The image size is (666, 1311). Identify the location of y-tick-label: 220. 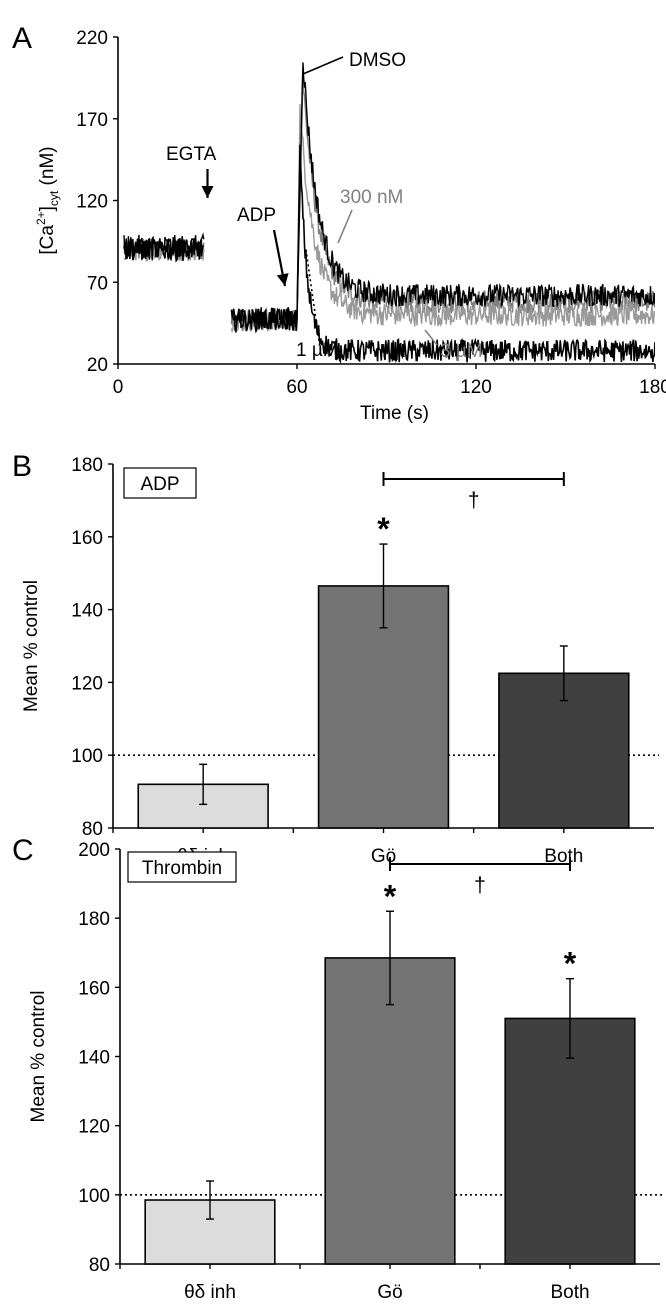
(92, 38).